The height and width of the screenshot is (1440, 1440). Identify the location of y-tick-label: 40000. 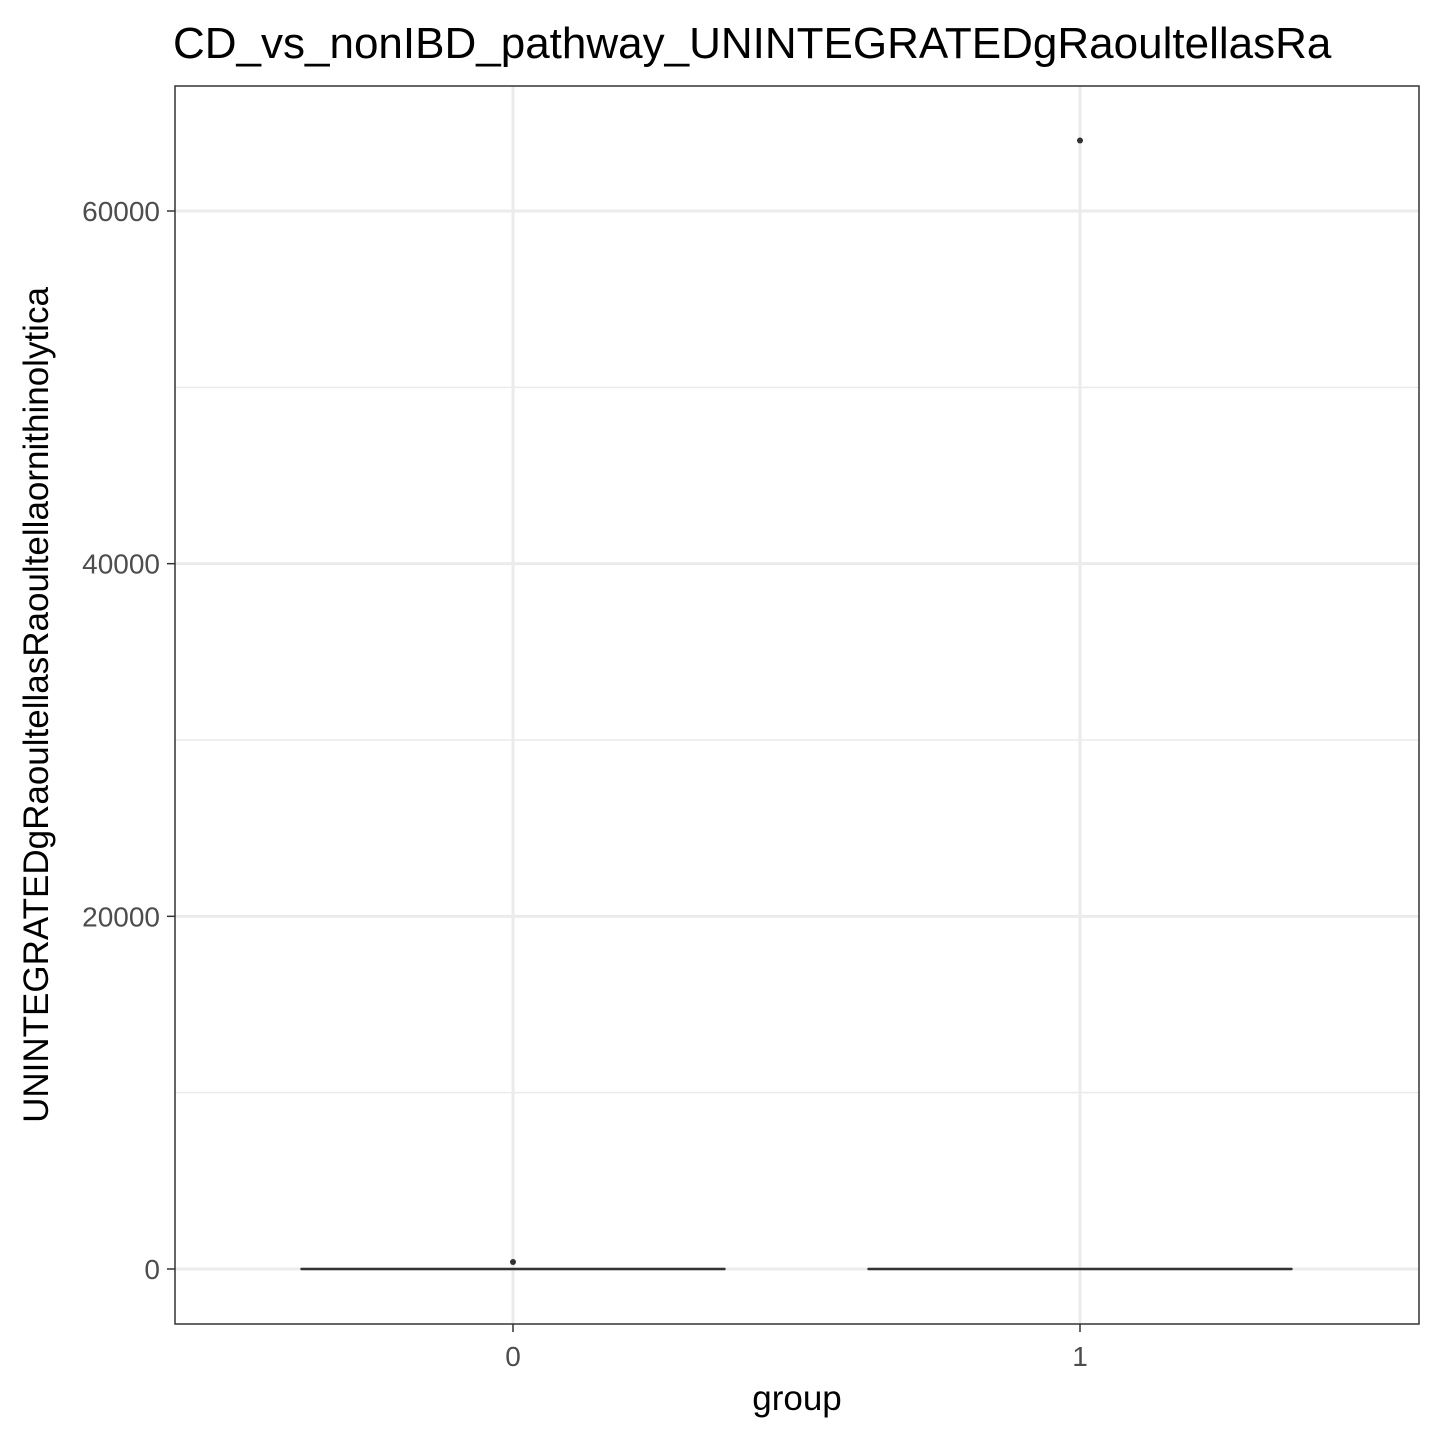
(121, 564).